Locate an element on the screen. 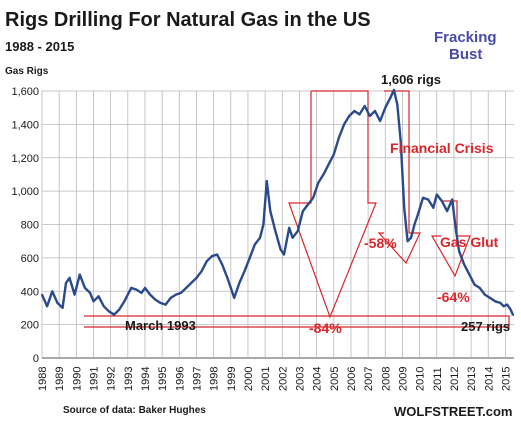  x-tick-label: 1988 is located at coordinates (43, 379).